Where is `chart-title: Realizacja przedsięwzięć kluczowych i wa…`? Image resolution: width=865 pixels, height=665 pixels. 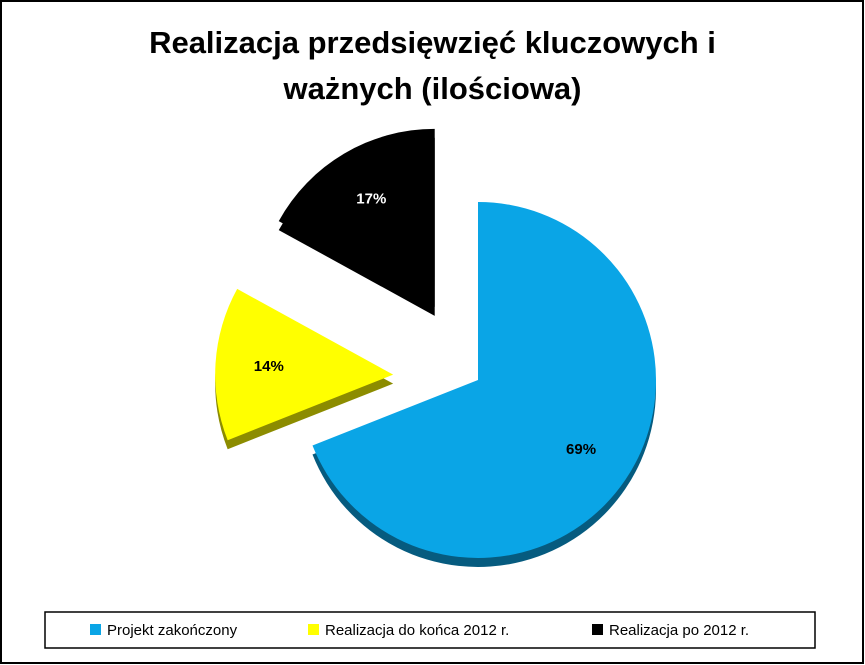
chart-title: Realizacja przedsięwzięć kluczowych i wa… is located at coordinates (432, 65).